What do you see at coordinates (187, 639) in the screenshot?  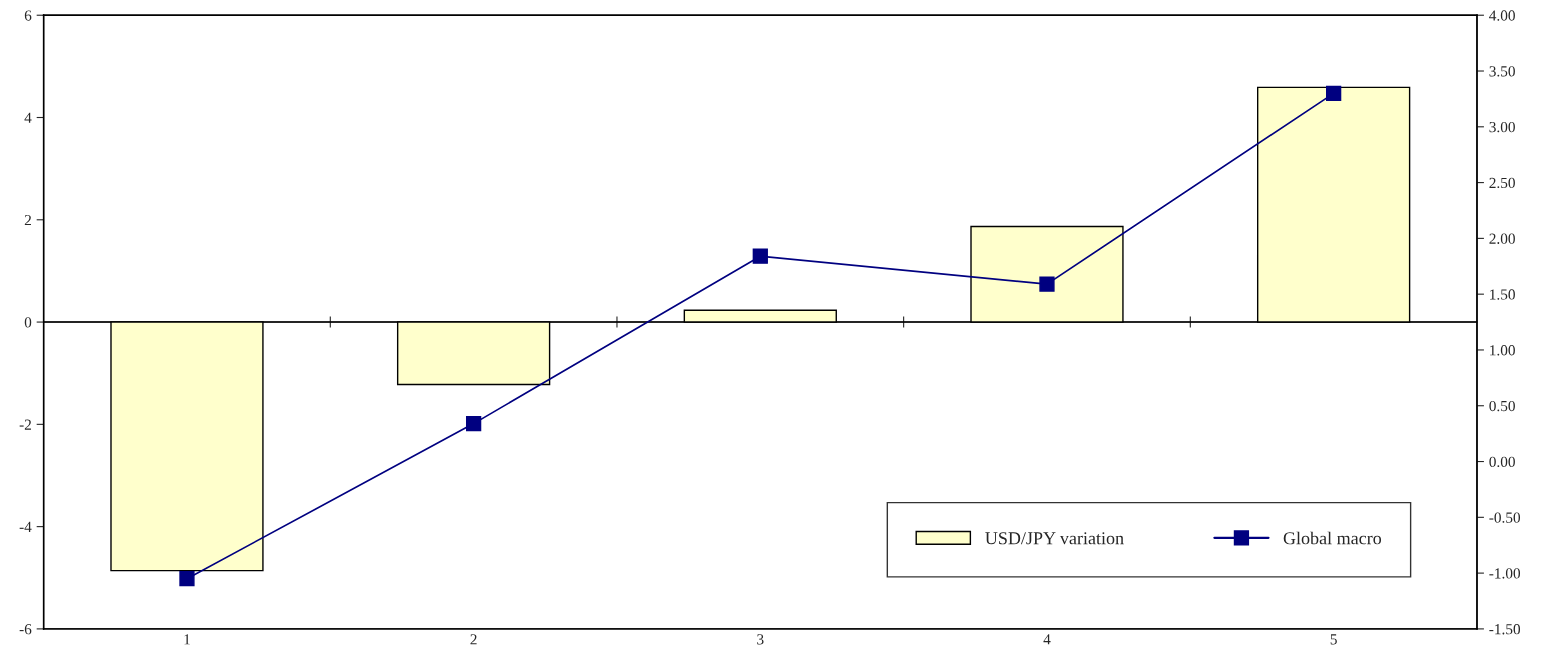 I see `x-tick-label: 1` at bounding box center [187, 639].